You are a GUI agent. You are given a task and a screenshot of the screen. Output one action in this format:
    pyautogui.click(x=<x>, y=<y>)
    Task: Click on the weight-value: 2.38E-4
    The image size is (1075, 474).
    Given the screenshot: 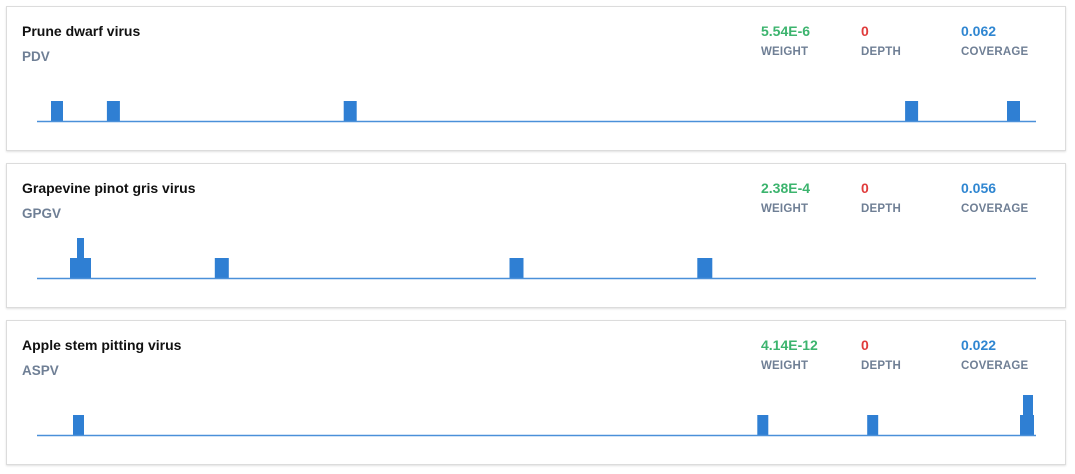 What is the action you would take?
    pyautogui.click(x=785, y=188)
    